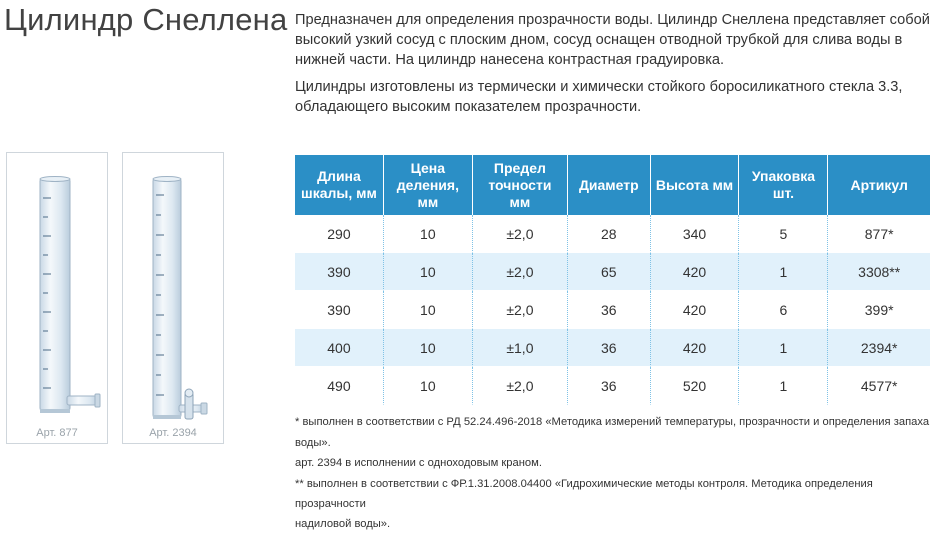  Describe the element at coordinates (339, 348) in the screenshot. I see `table-cell: 400` at that location.